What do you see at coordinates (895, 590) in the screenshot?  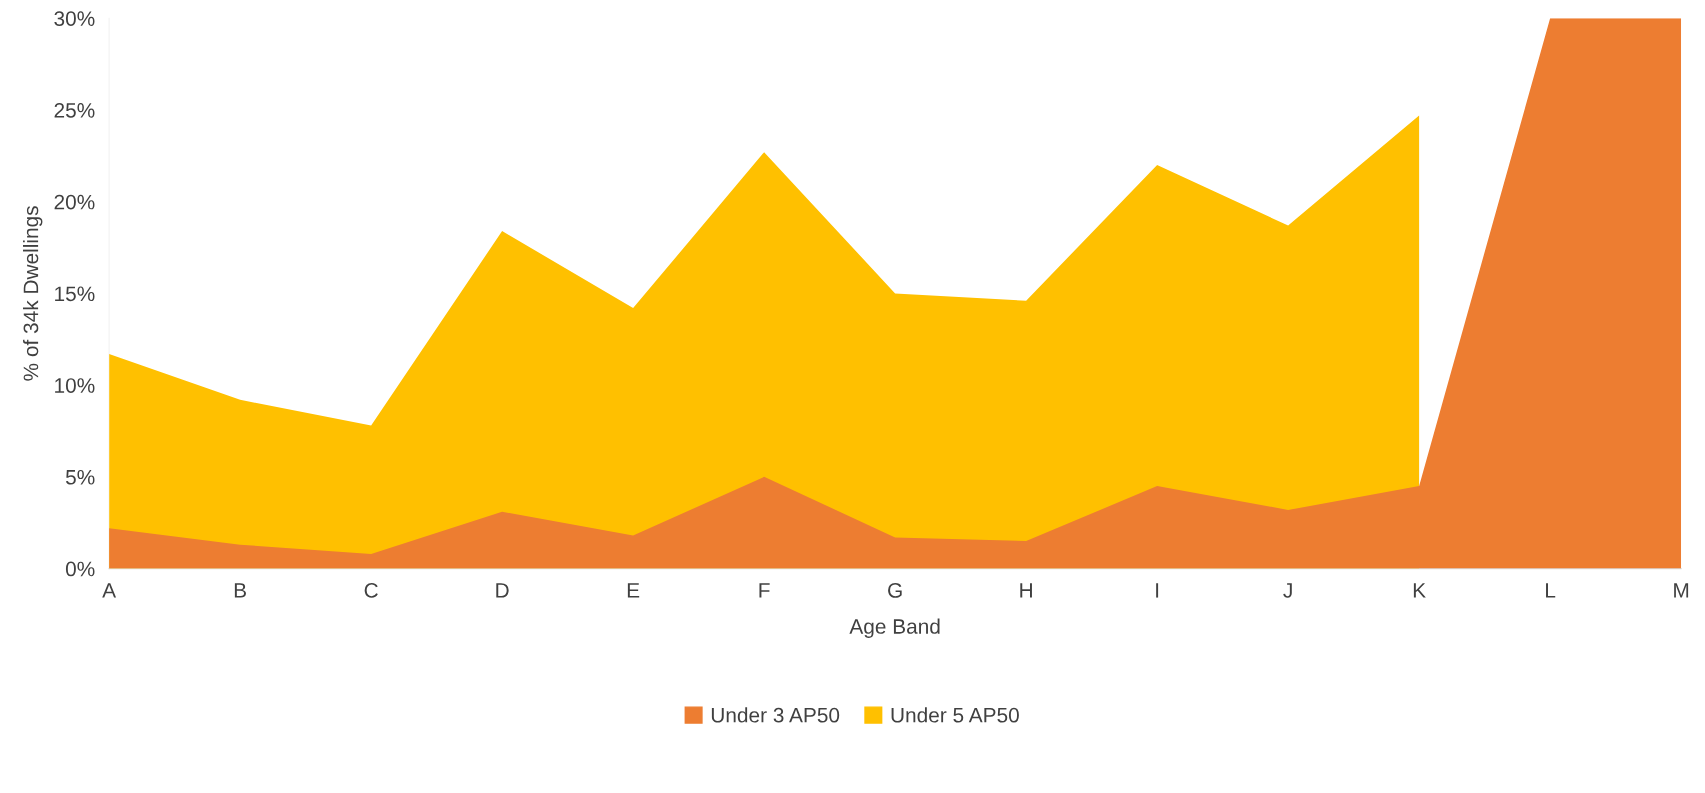 I see `x-tick-label: G` at bounding box center [895, 590].